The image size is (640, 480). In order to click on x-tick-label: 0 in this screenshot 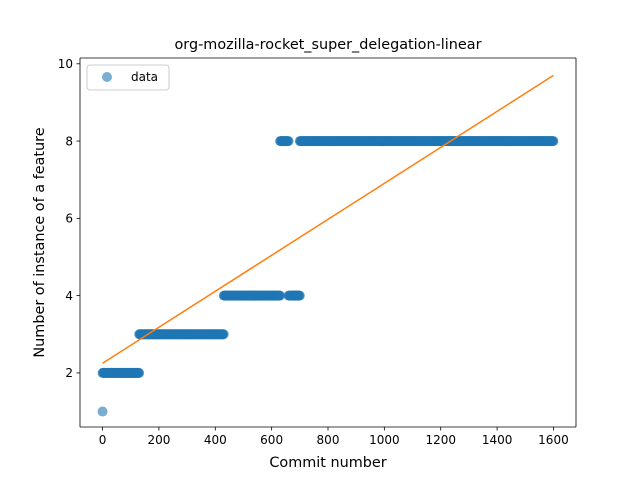, I will do `click(103, 440)`.